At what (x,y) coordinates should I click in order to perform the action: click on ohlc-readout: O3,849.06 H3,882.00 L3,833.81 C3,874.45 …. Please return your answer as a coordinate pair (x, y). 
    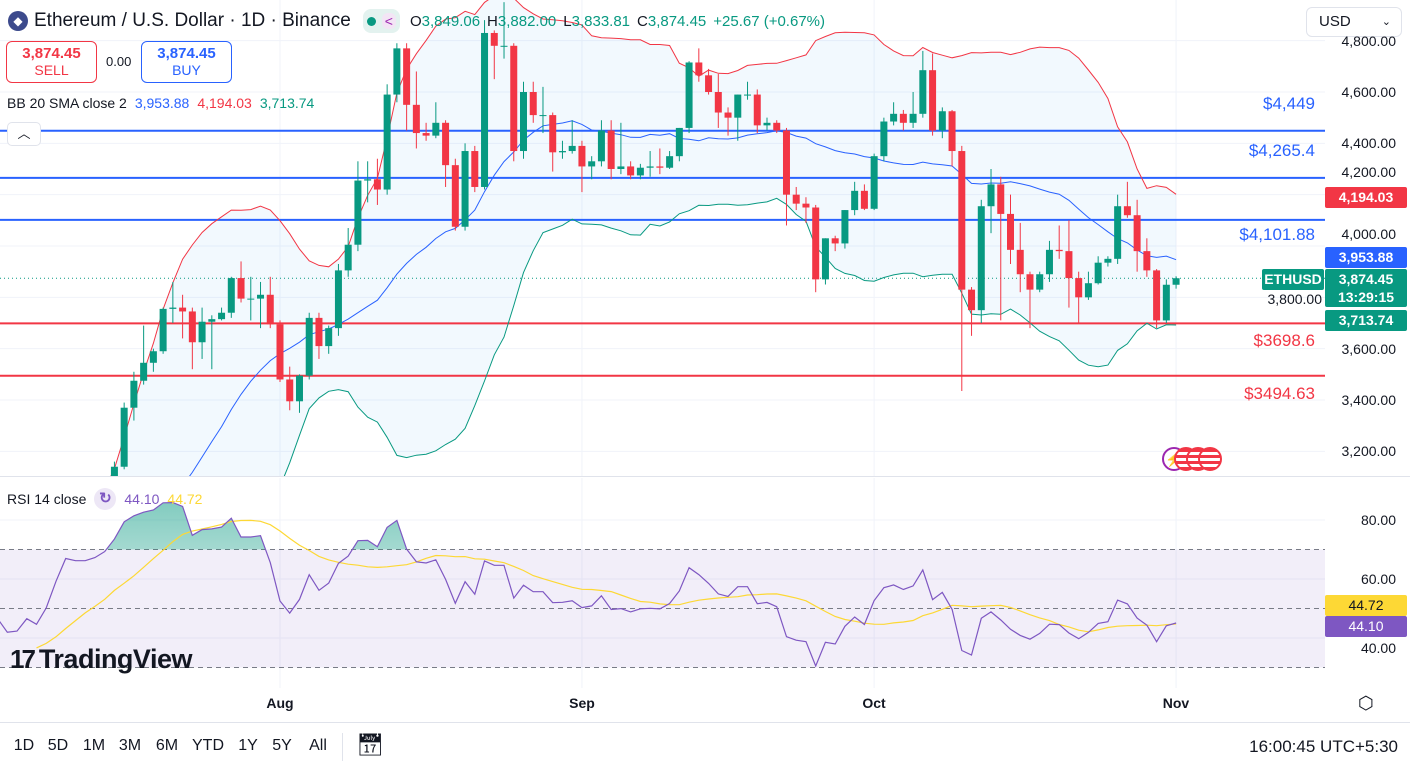
    Looking at the image, I should click on (617, 21).